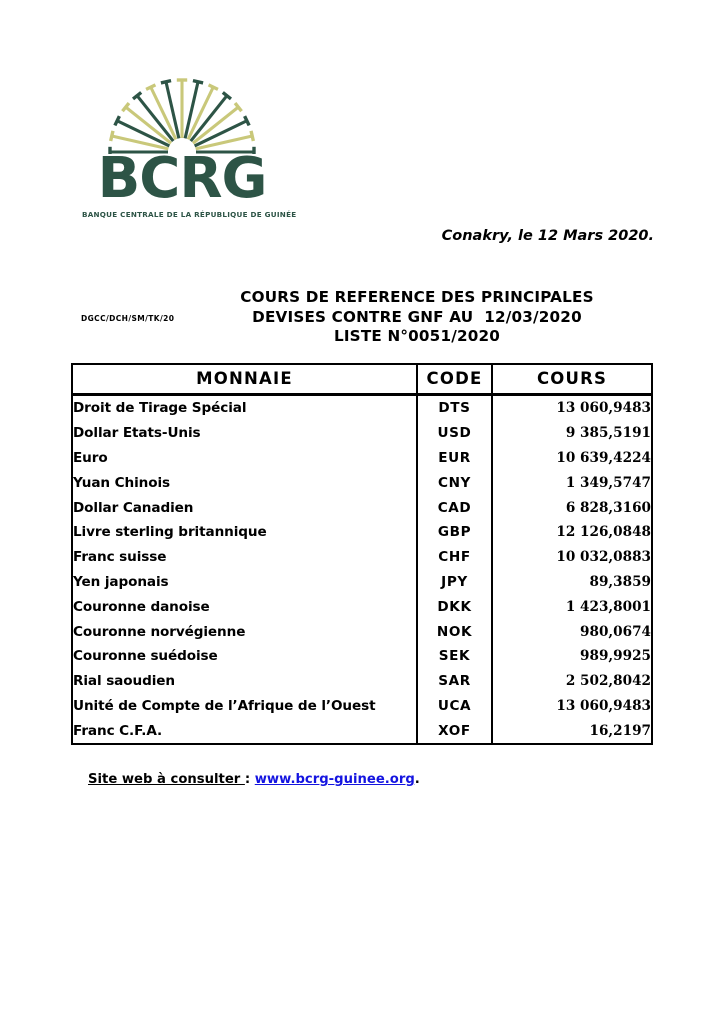 Image resolution: width=724 pixels, height=1024 pixels. Describe the element at coordinates (128, 318) in the screenshot. I see `reference-code: DGCC/DCH/SM/TK/20` at that location.